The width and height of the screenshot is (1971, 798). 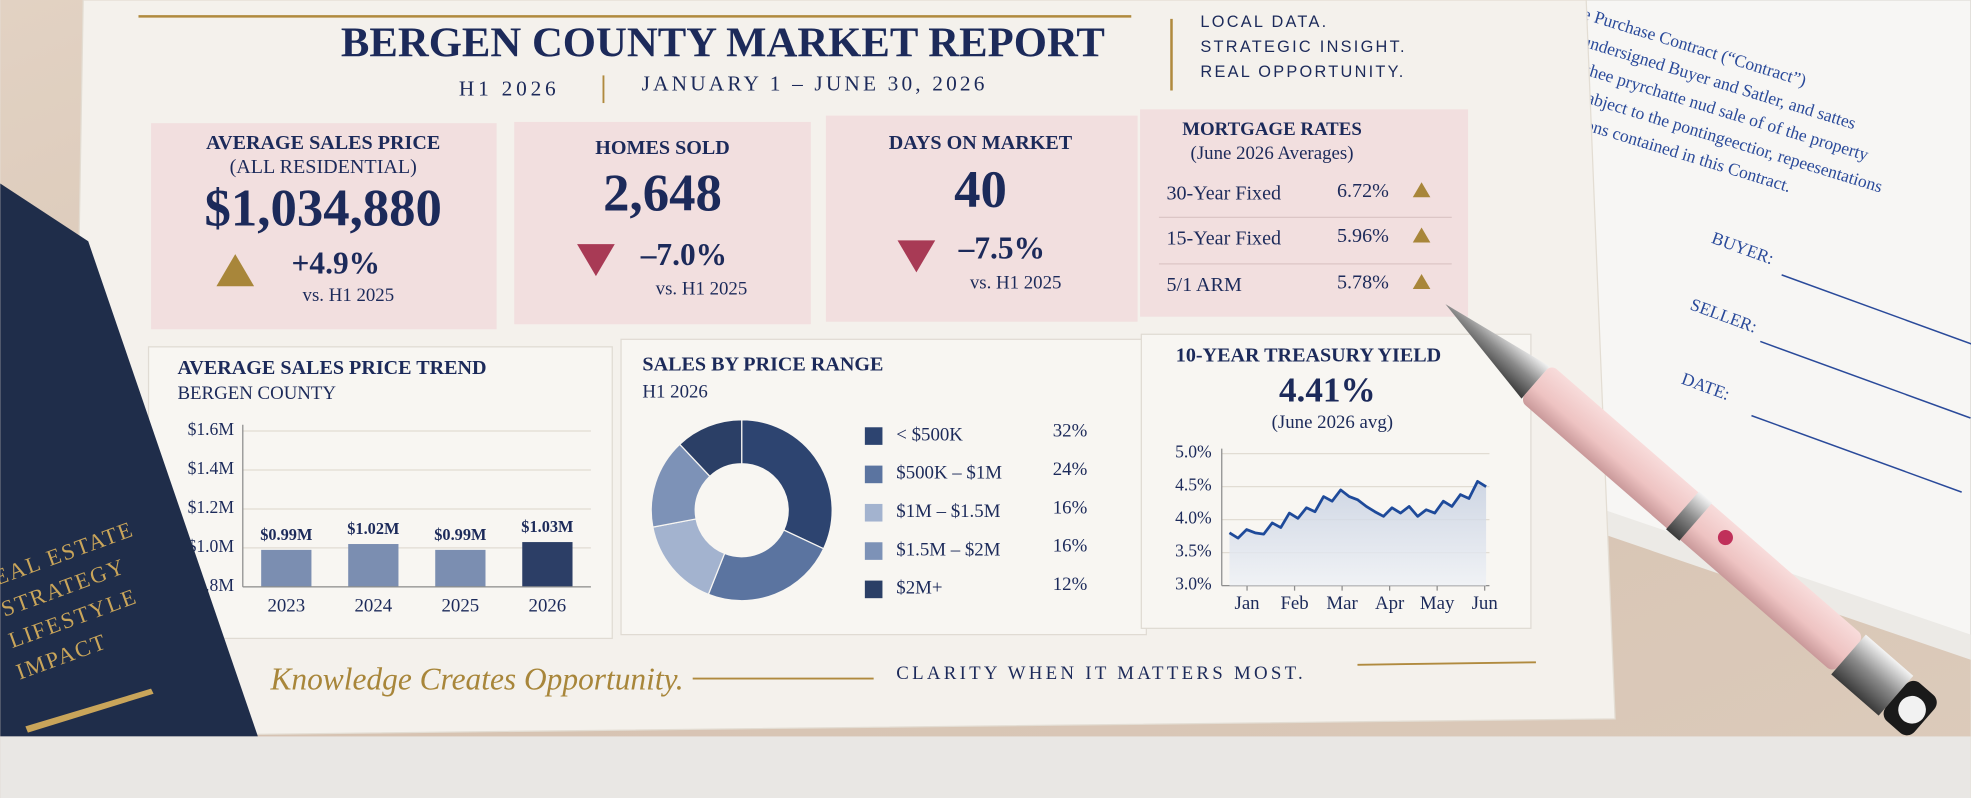 What do you see at coordinates (129, 460) in the screenshot?
I see `folder` at bounding box center [129, 460].